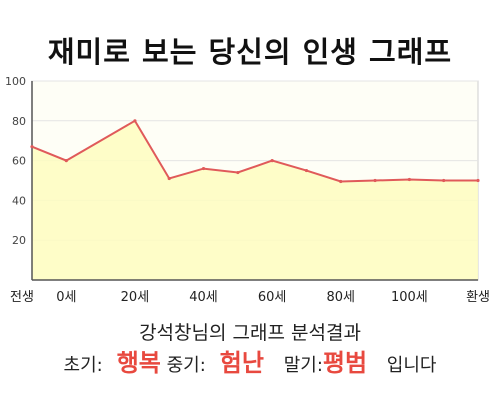  I want to click on x-tick-label: 전생, so click(22, 297).